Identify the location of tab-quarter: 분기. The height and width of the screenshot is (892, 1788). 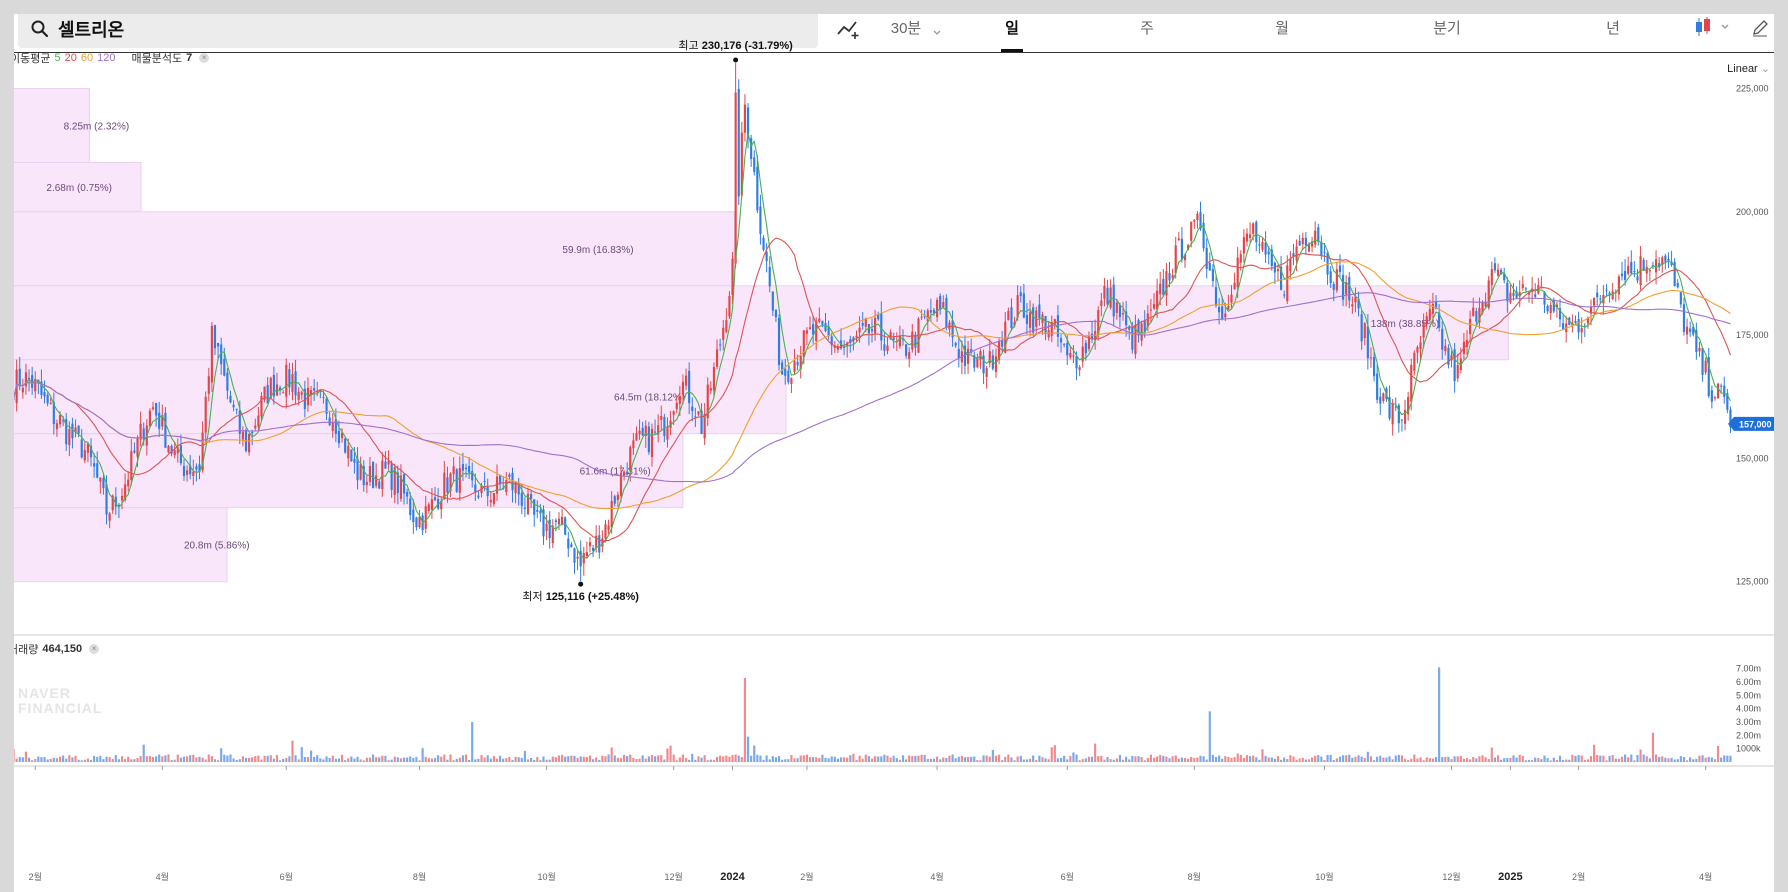
(1447, 28).